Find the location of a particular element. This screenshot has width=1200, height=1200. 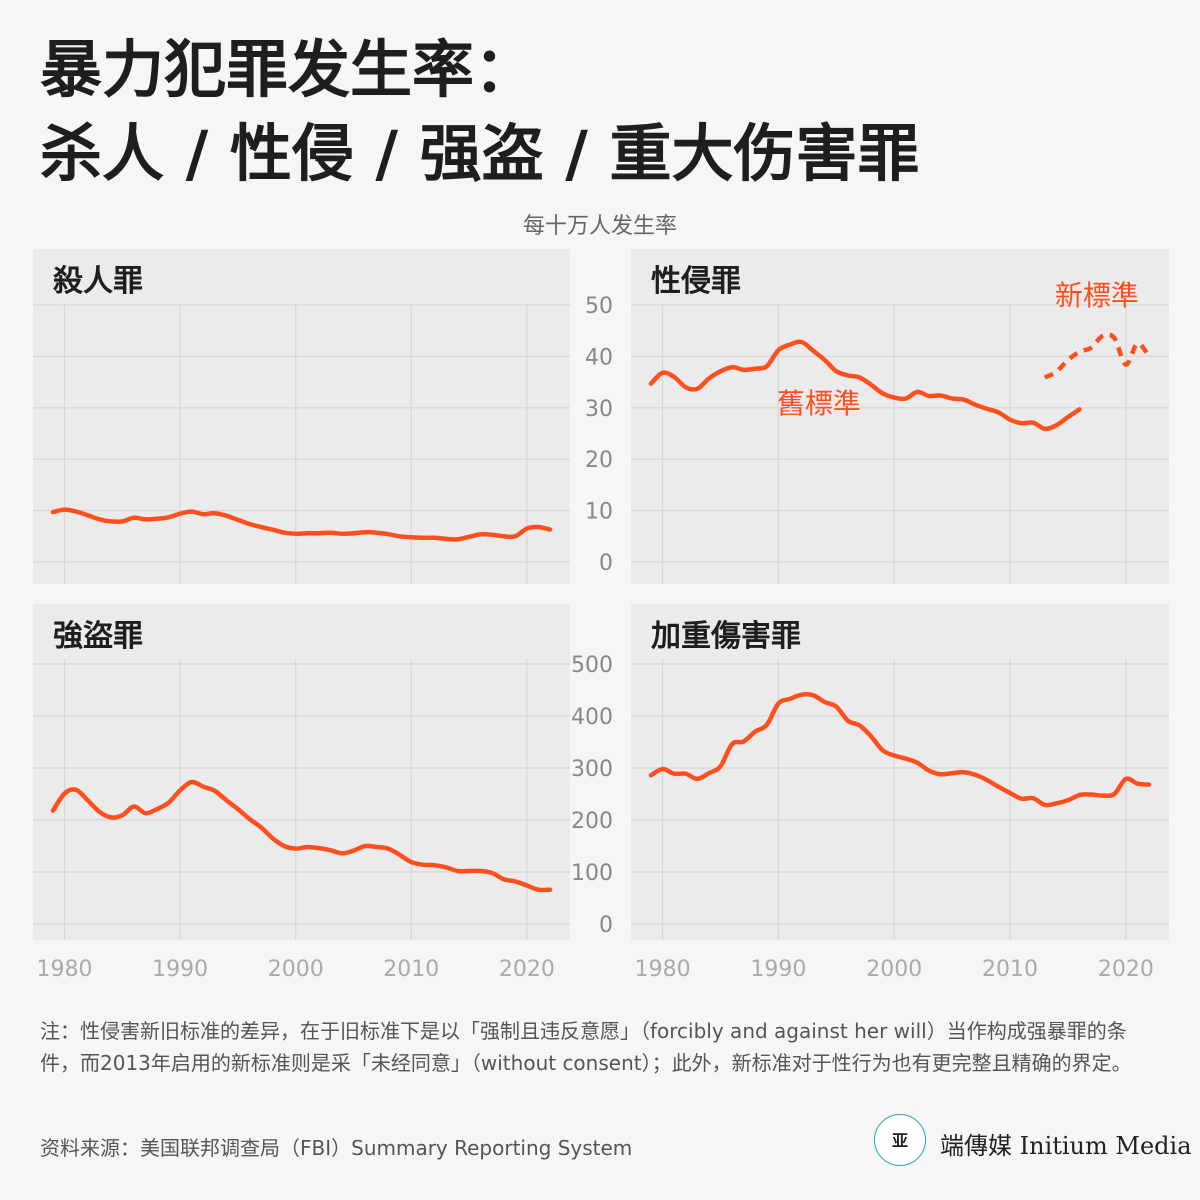

initium-logo: 亚 端傳媒 Initium Media is located at coordinates (1033, 1141).